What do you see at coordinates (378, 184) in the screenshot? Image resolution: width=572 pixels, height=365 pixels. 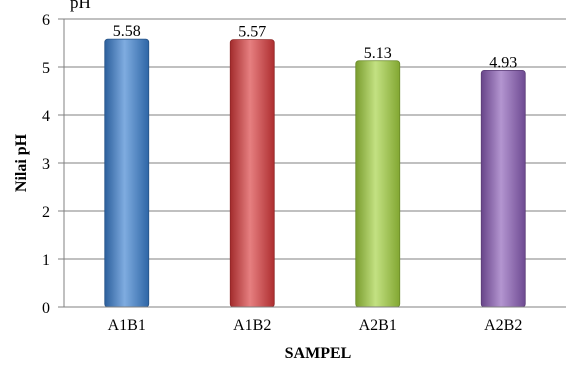 I see `bar-a2b1` at bounding box center [378, 184].